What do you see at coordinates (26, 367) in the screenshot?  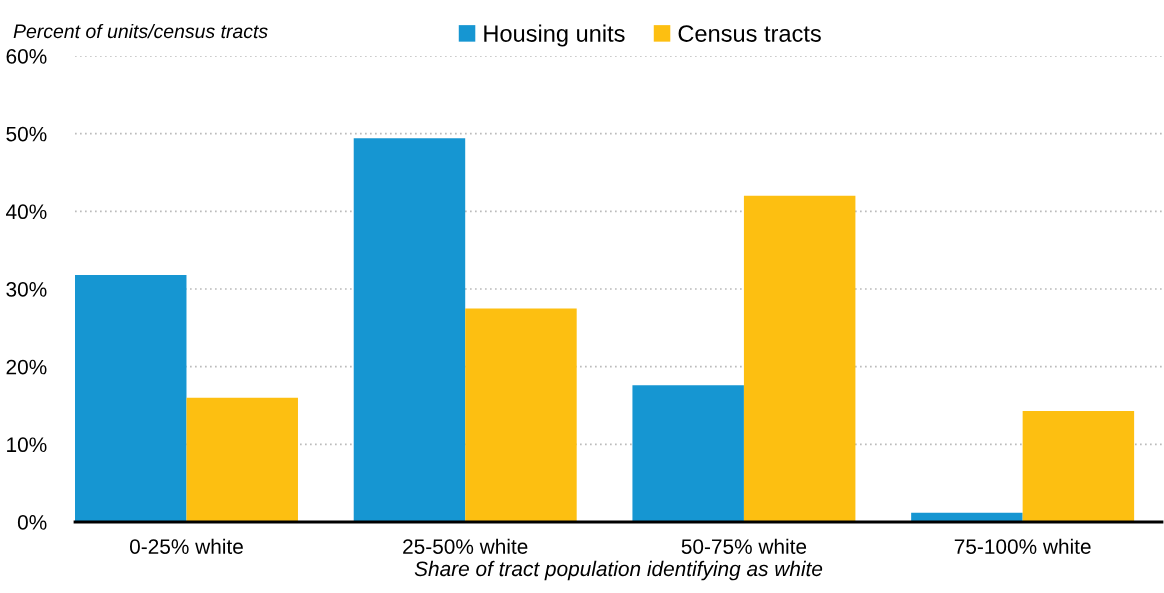 I see `y-tick-label: 20%` at bounding box center [26, 367].